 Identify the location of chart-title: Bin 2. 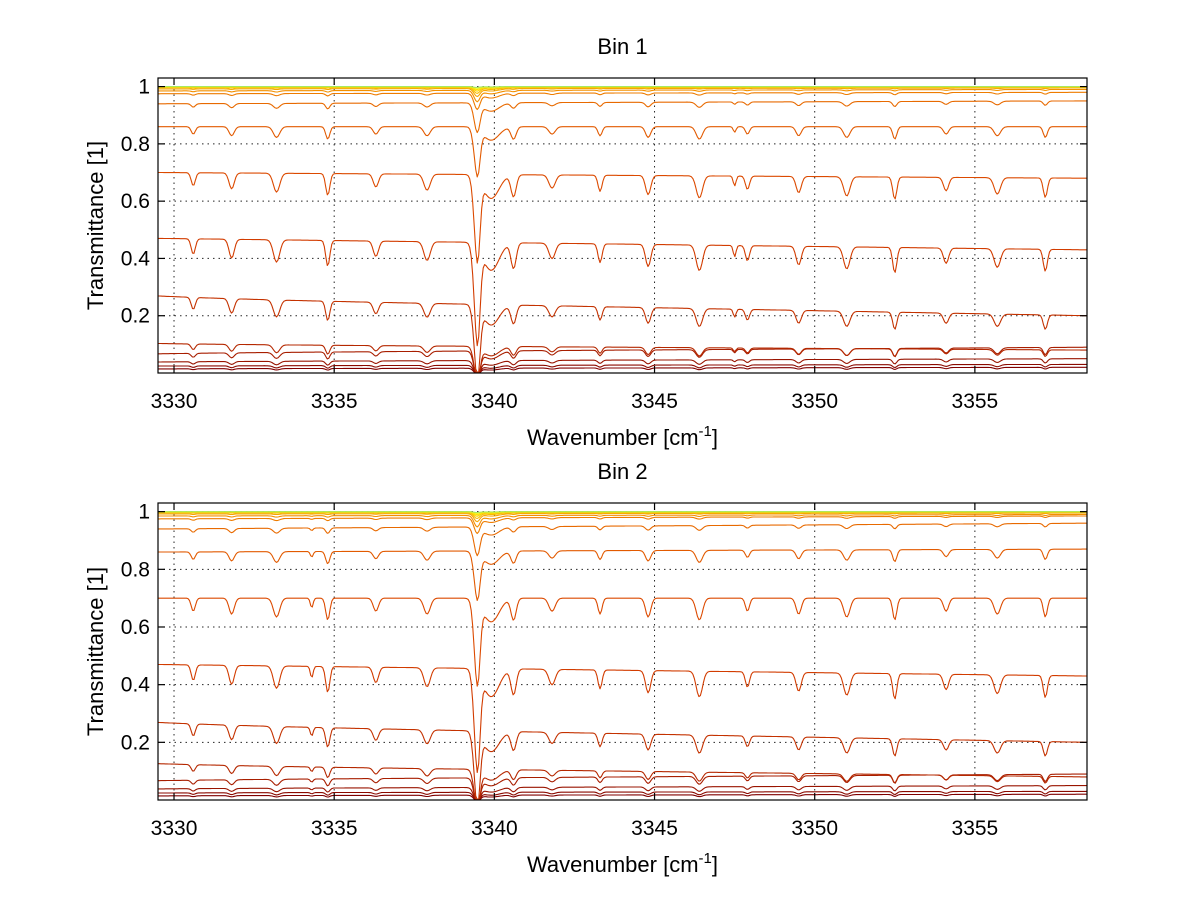
(622, 471).